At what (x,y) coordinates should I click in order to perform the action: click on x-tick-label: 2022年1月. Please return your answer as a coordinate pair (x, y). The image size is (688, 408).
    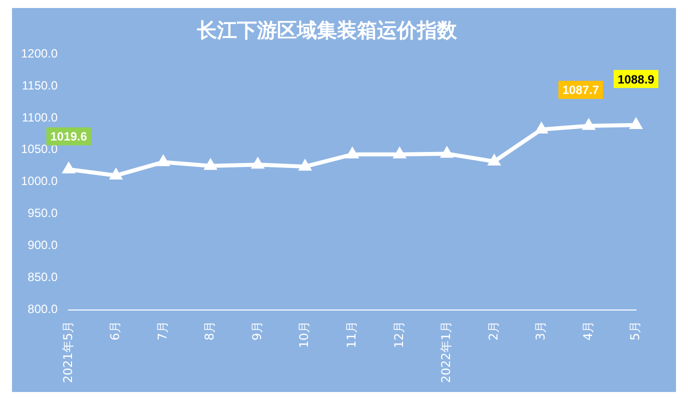
    Looking at the image, I should click on (446, 352).